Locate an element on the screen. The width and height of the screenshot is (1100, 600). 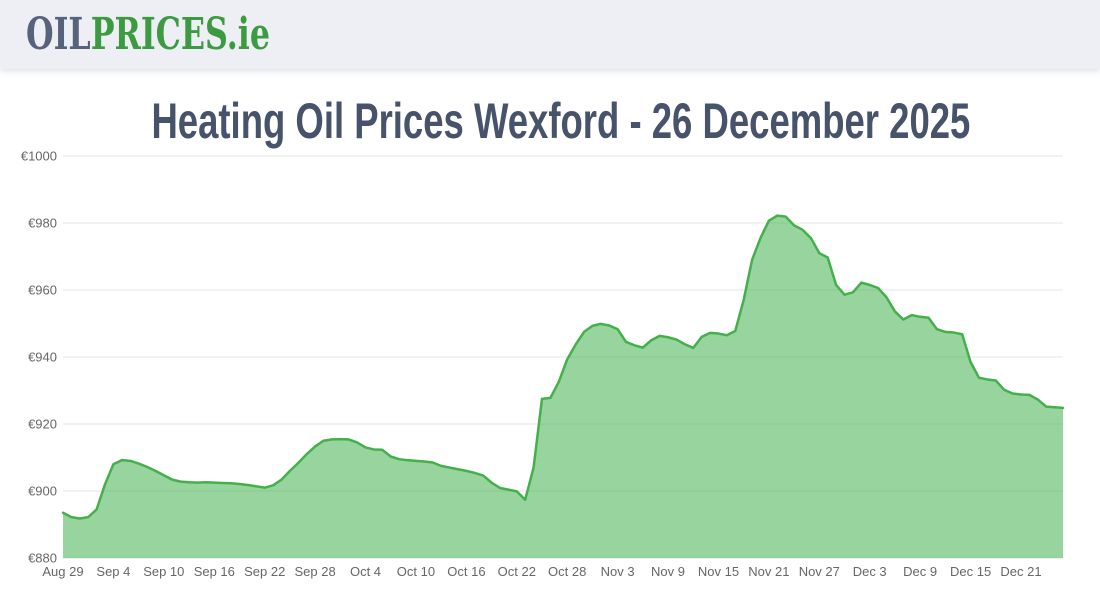
x-axis-label: Oct 22 is located at coordinates (517, 571).